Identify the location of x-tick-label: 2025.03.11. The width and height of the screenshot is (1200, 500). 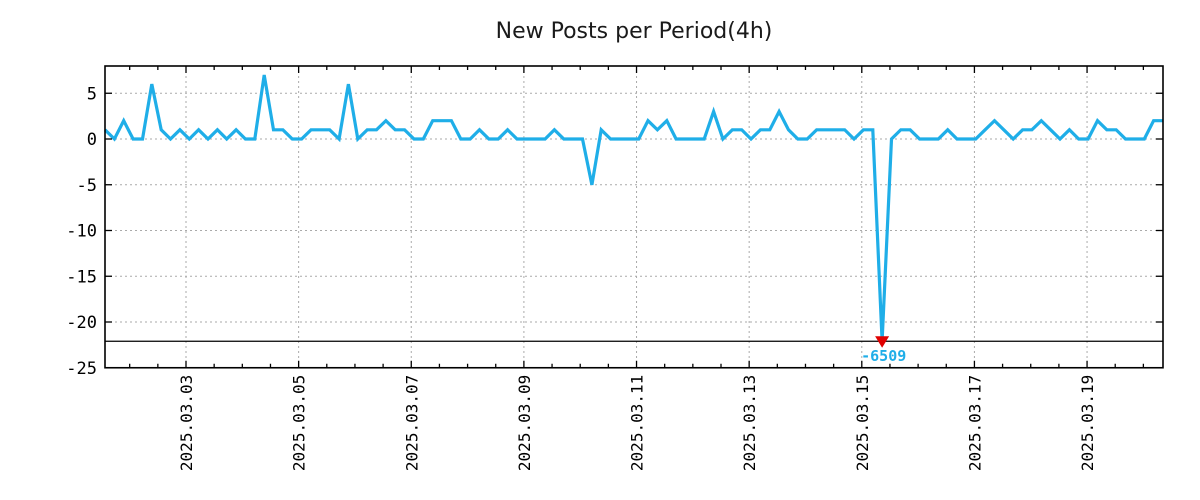
(637, 423).